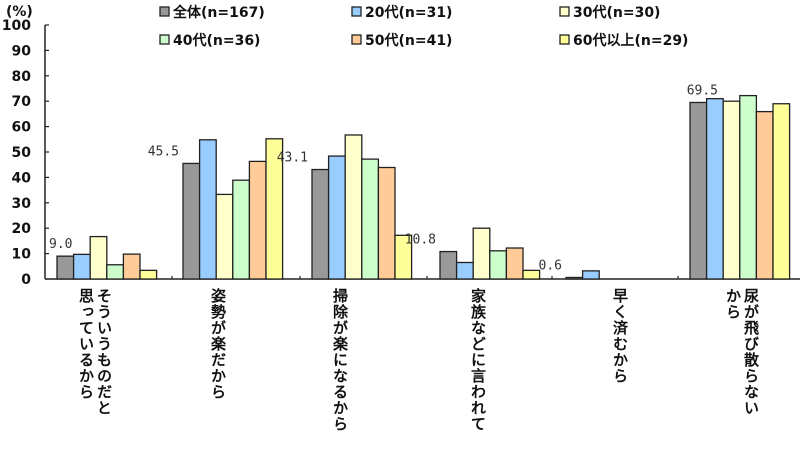 This screenshot has height=450, width=800. Describe the element at coordinates (163, 151) in the screenshot. I see `value-label: 45.5` at that location.